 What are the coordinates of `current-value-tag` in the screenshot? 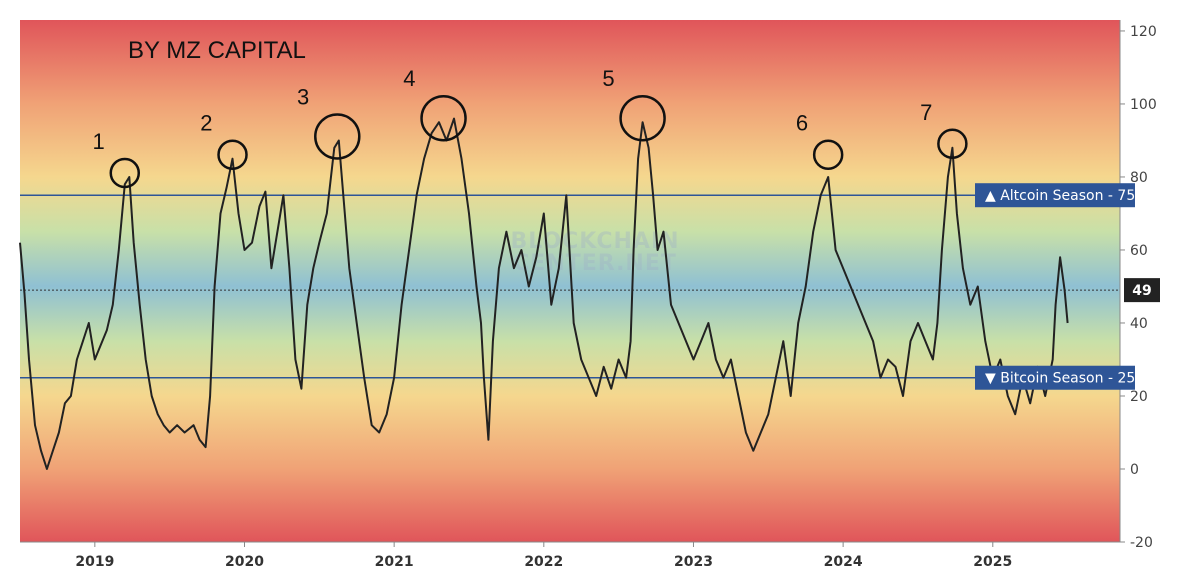 It's located at (1142, 290).